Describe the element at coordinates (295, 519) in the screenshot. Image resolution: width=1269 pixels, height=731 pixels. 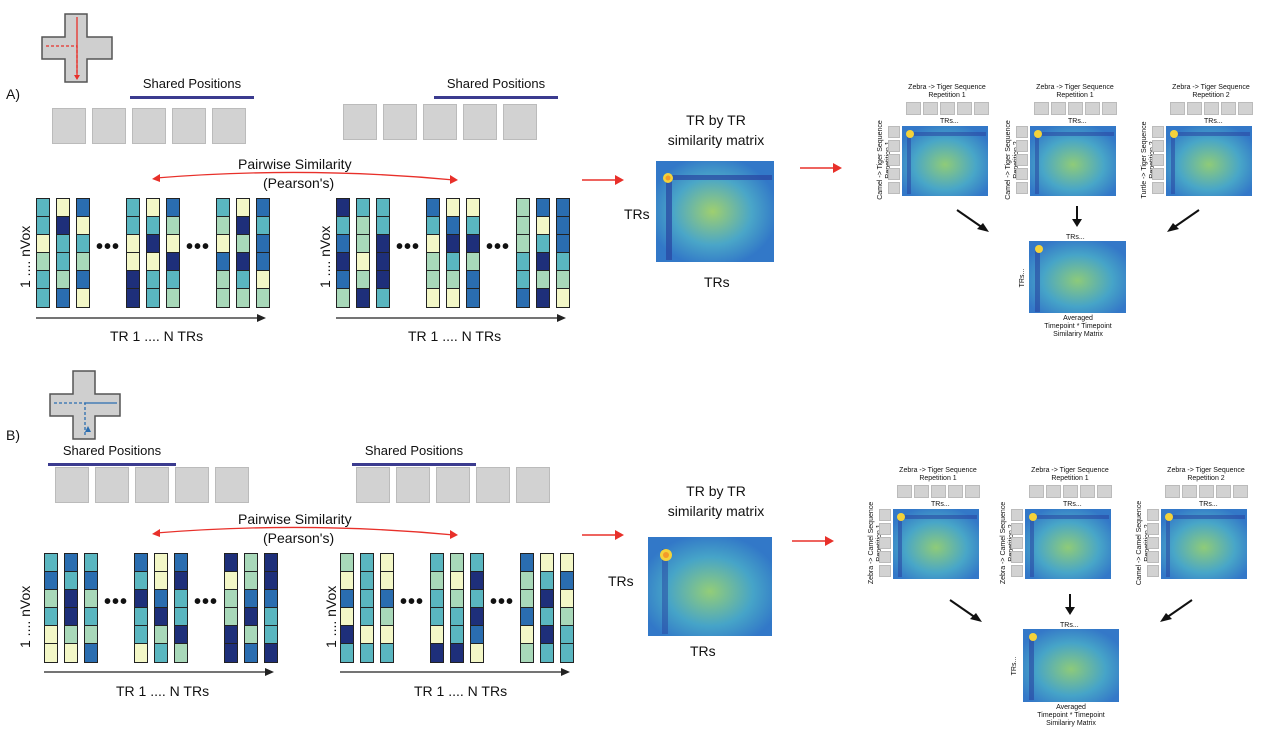
I see `pairwise-similarity-label: Pairwise Similarity` at that location.